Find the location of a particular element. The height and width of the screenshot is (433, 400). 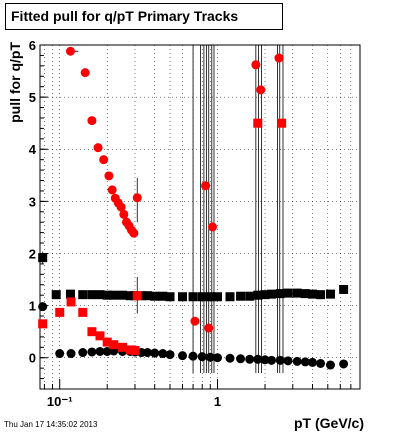

y-tick-label: 0 is located at coordinates (32, 358).